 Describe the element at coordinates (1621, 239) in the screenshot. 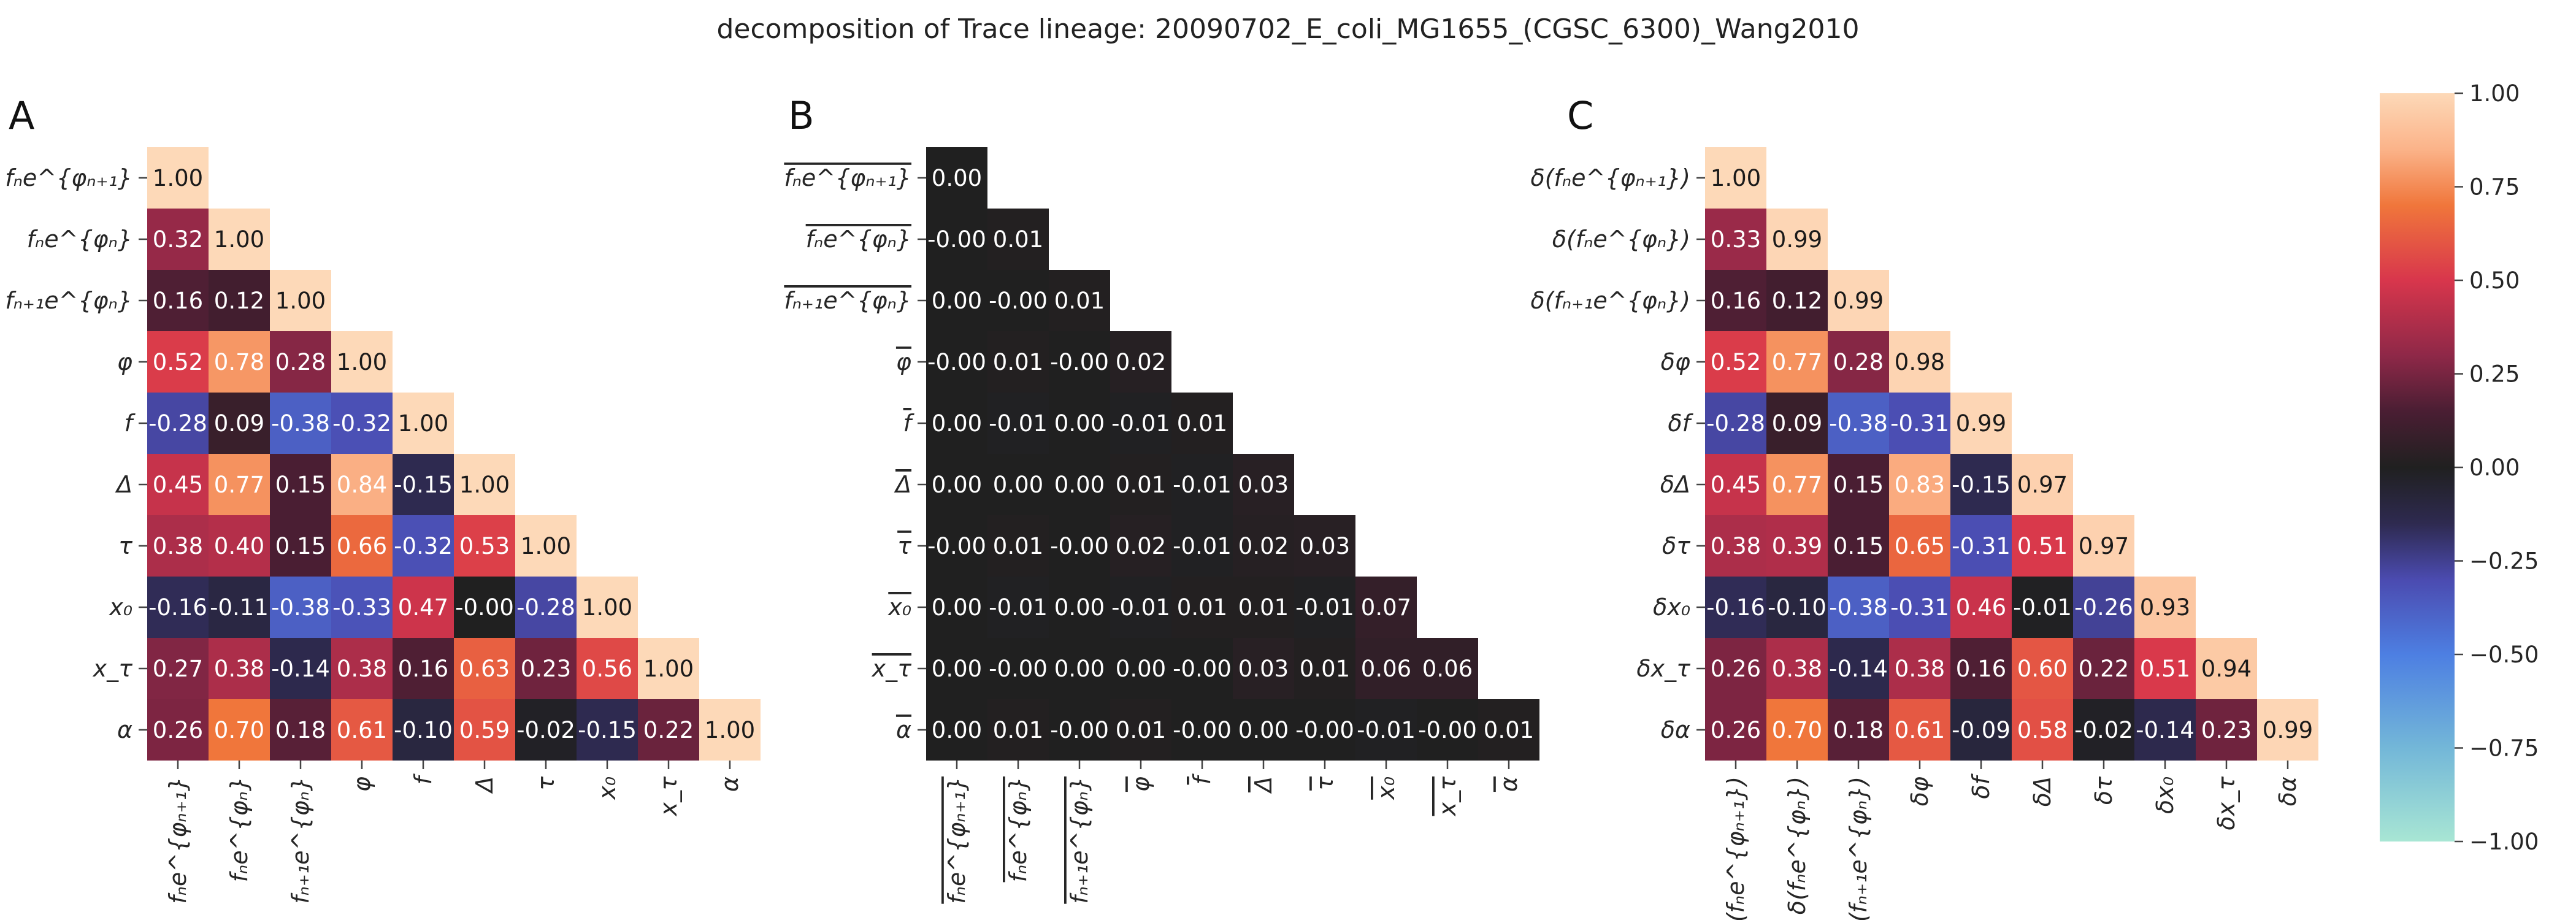

I see `row-label--f-e-: δ(fₙe^{φₙ})` at that location.